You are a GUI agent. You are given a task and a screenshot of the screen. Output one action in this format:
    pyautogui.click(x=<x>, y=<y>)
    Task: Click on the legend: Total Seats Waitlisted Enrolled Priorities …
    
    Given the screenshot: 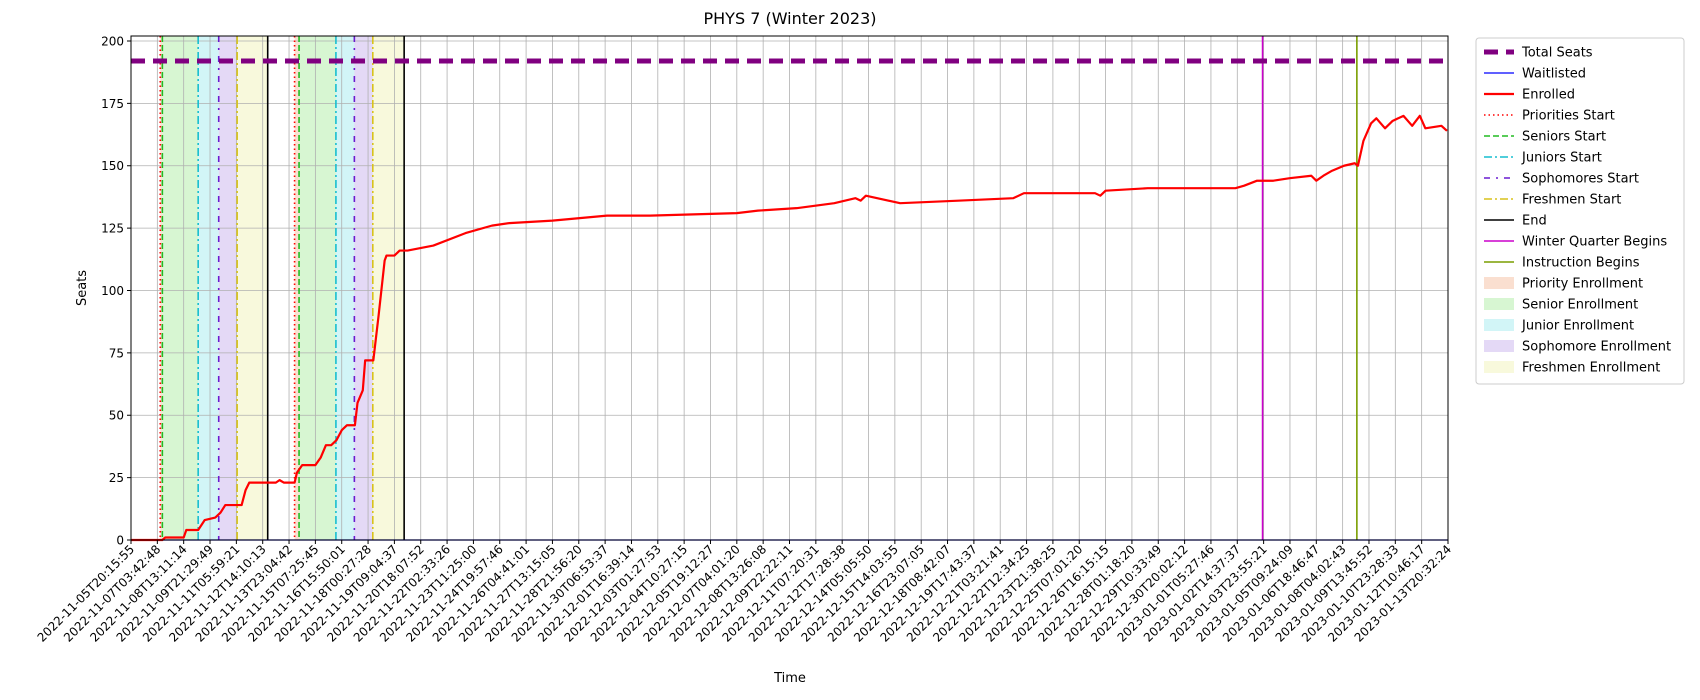 What is the action you would take?
    pyautogui.click(x=1580, y=211)
    